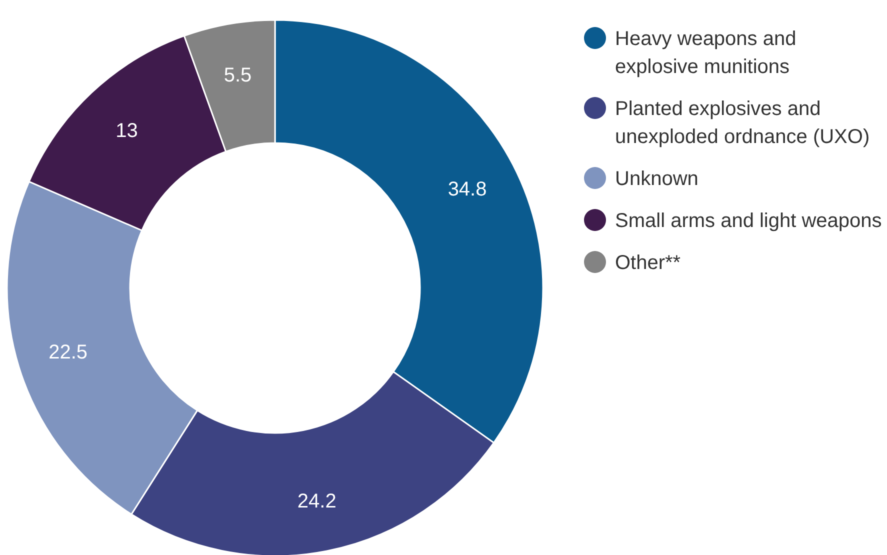 This screenshot has height=555, width=887. I want to click on data-label: 34.8, so click(467, 189).